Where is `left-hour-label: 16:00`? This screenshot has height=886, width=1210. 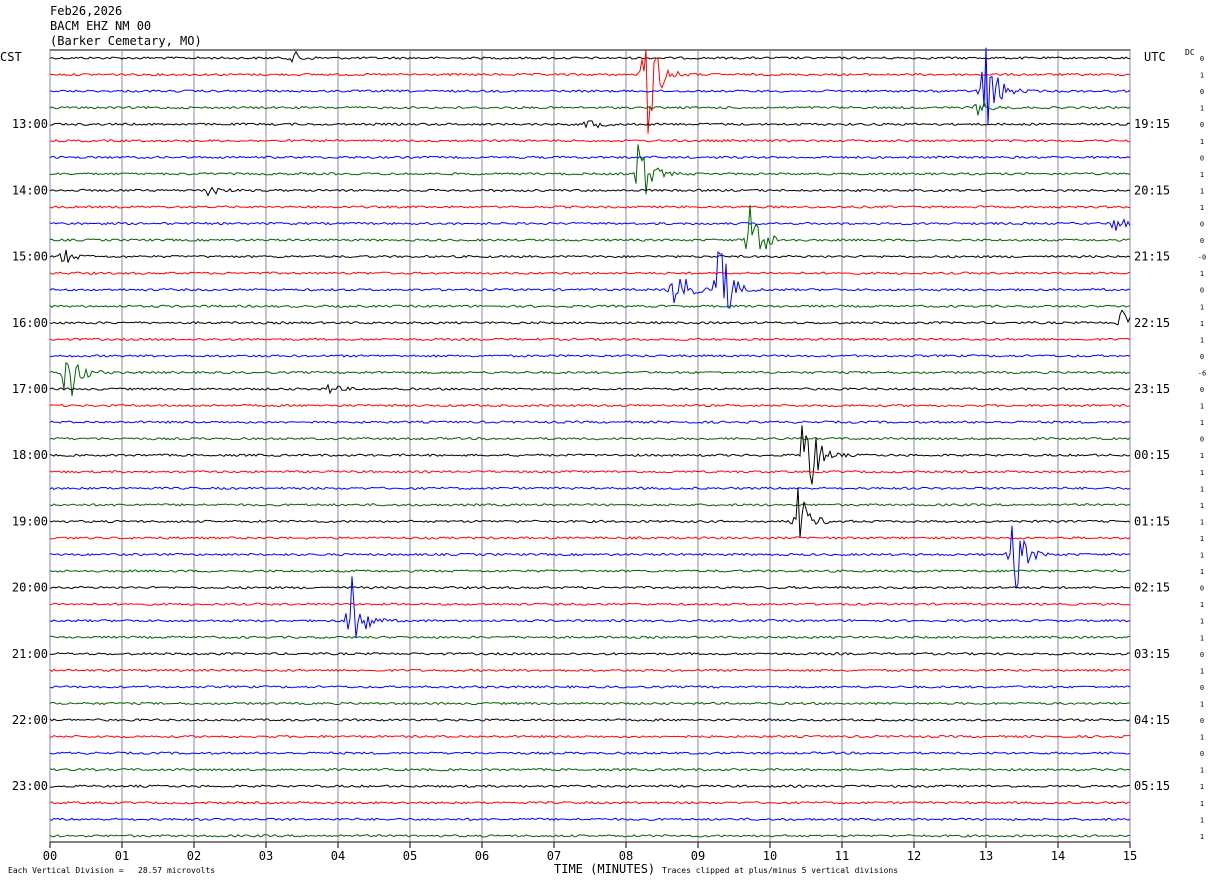 left-hour-label: 16:00 is located at coordinates (30, 323).